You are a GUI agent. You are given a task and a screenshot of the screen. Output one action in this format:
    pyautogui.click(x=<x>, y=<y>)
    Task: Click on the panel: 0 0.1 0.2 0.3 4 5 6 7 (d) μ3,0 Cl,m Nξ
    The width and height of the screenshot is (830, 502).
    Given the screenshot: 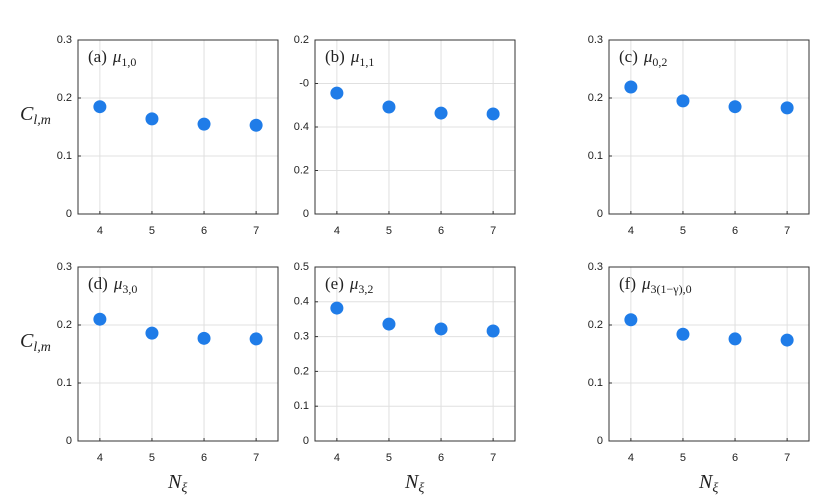 What is the action you would take?
    pyautogui.click(x=149, y=379)
    